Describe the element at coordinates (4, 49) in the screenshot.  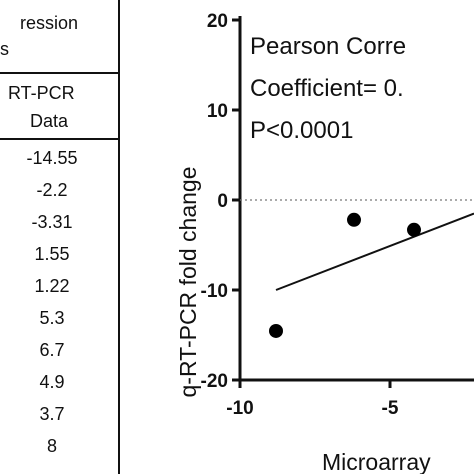
I see `table-group-header-continued: s` at that location.